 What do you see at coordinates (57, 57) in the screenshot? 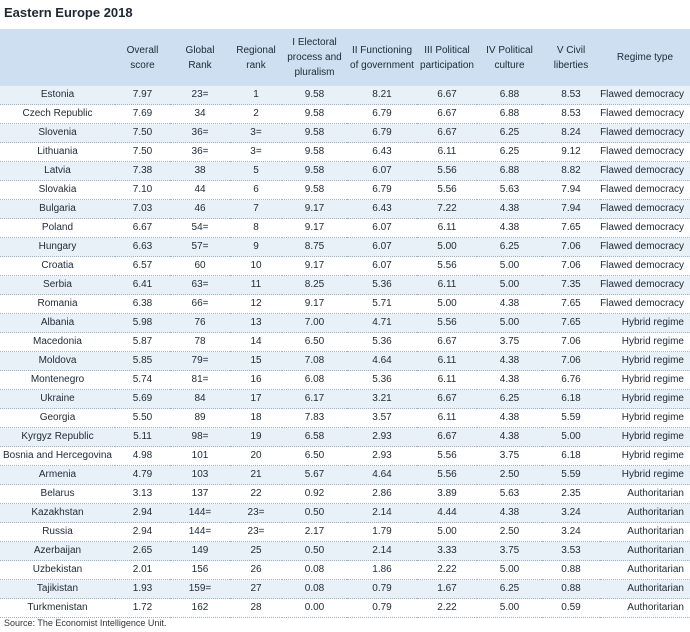
I see `column-header` at bounding box center [57, 57].